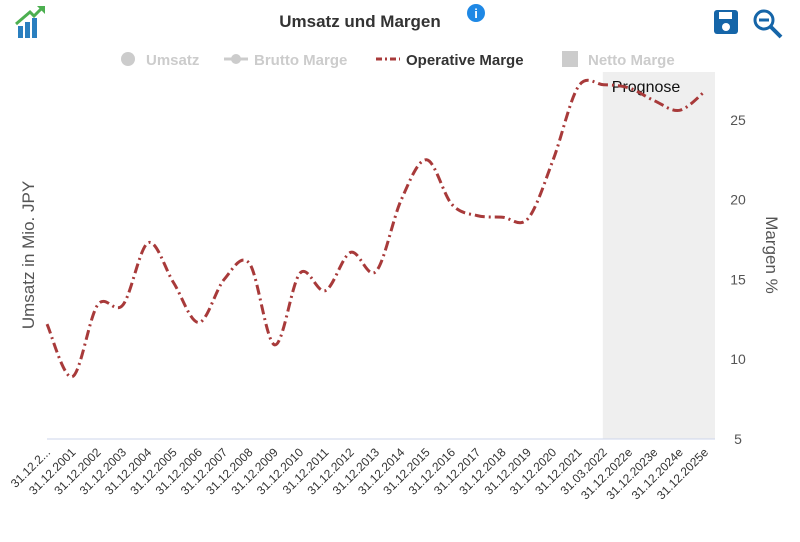 Image resolution: width=800 pixels, height=542 pixels. Describe the element at coordinates (172, 60) in the screenshot. I see `legend-label: Umsatz` at that location.